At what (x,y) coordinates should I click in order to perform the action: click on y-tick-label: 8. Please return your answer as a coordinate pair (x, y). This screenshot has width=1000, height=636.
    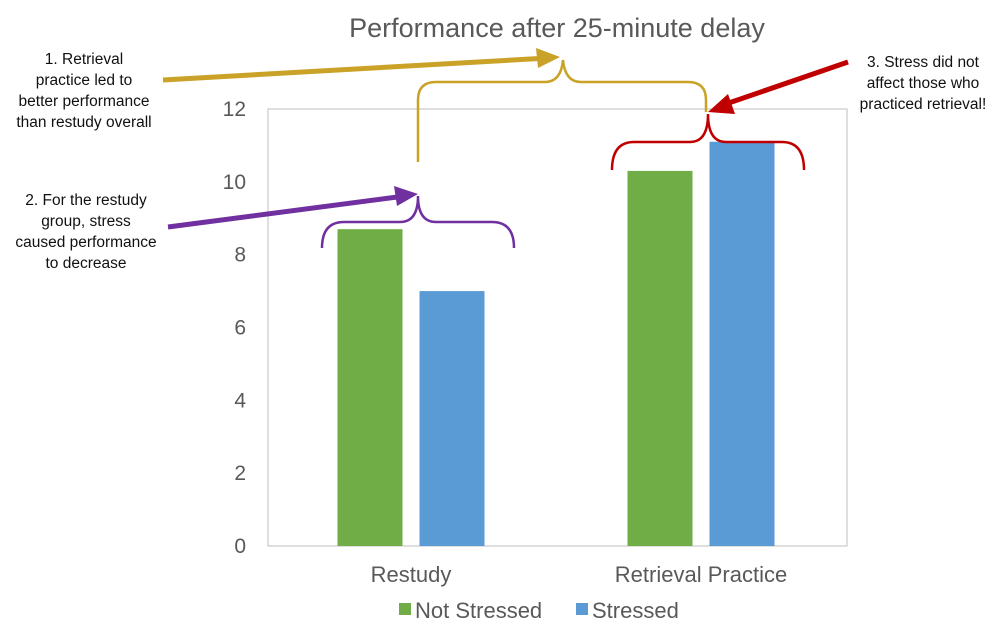
    Looking at the image, I should click on (240, 255).